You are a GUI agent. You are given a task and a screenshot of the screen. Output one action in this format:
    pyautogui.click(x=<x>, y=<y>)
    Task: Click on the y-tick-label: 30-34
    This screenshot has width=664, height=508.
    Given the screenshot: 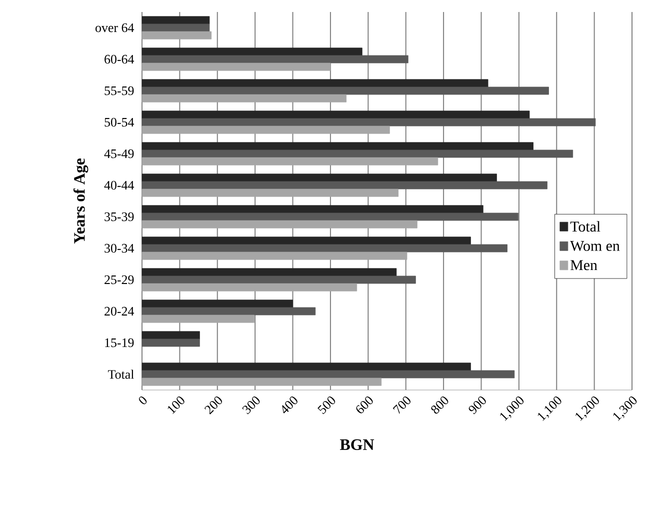 What is the action you would take?
    pyautogui.click(x=119, y=248)
    